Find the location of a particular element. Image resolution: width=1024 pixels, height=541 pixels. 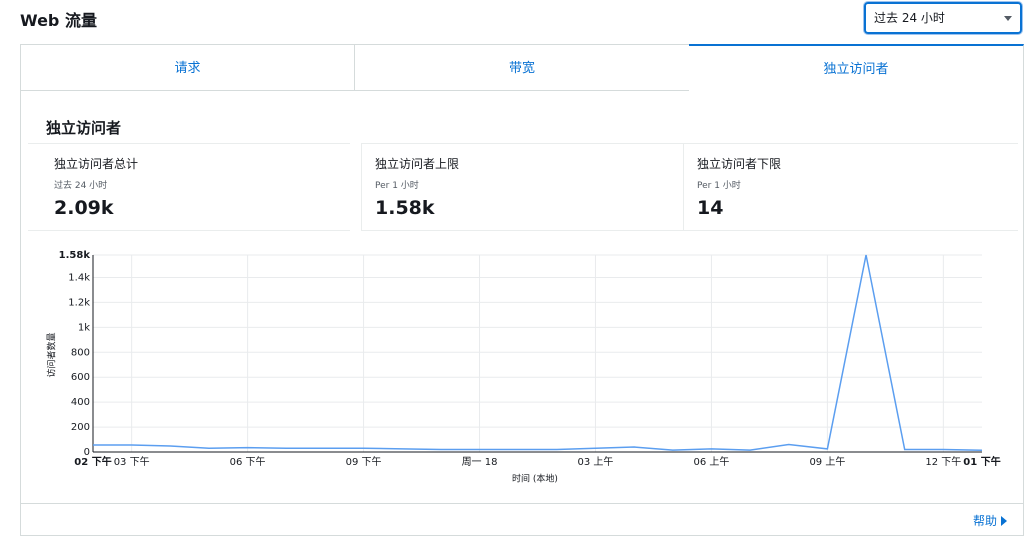

tab-active: 独立访问者 is located at coordinates (856, 67).